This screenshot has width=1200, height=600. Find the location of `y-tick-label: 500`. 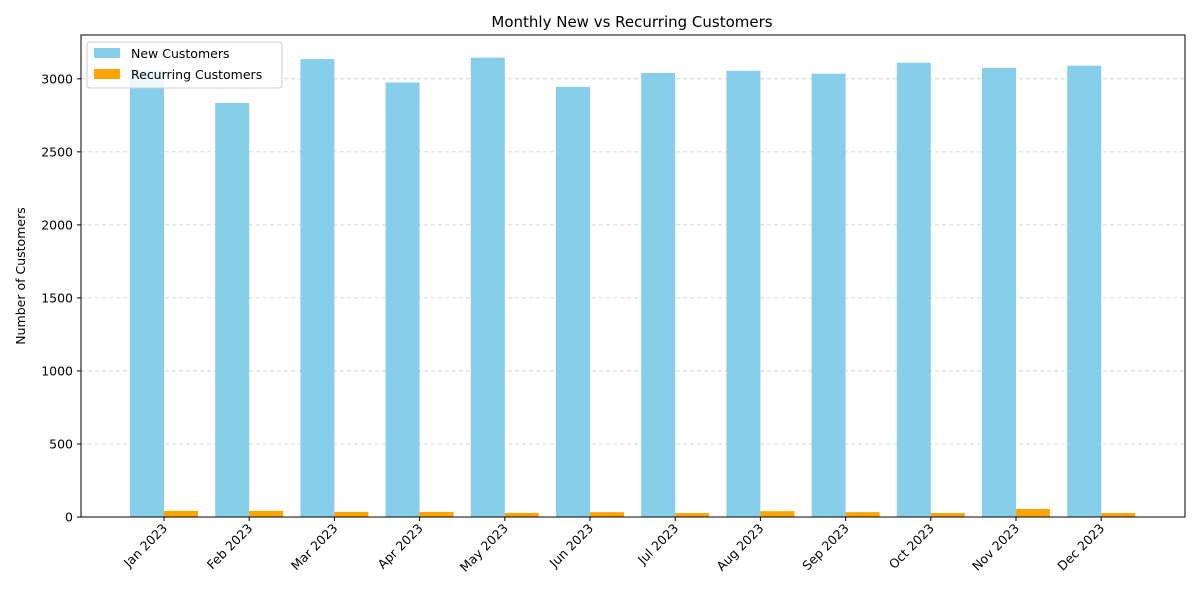

y-tick-label: 500 is located at coordinates (61, 443).